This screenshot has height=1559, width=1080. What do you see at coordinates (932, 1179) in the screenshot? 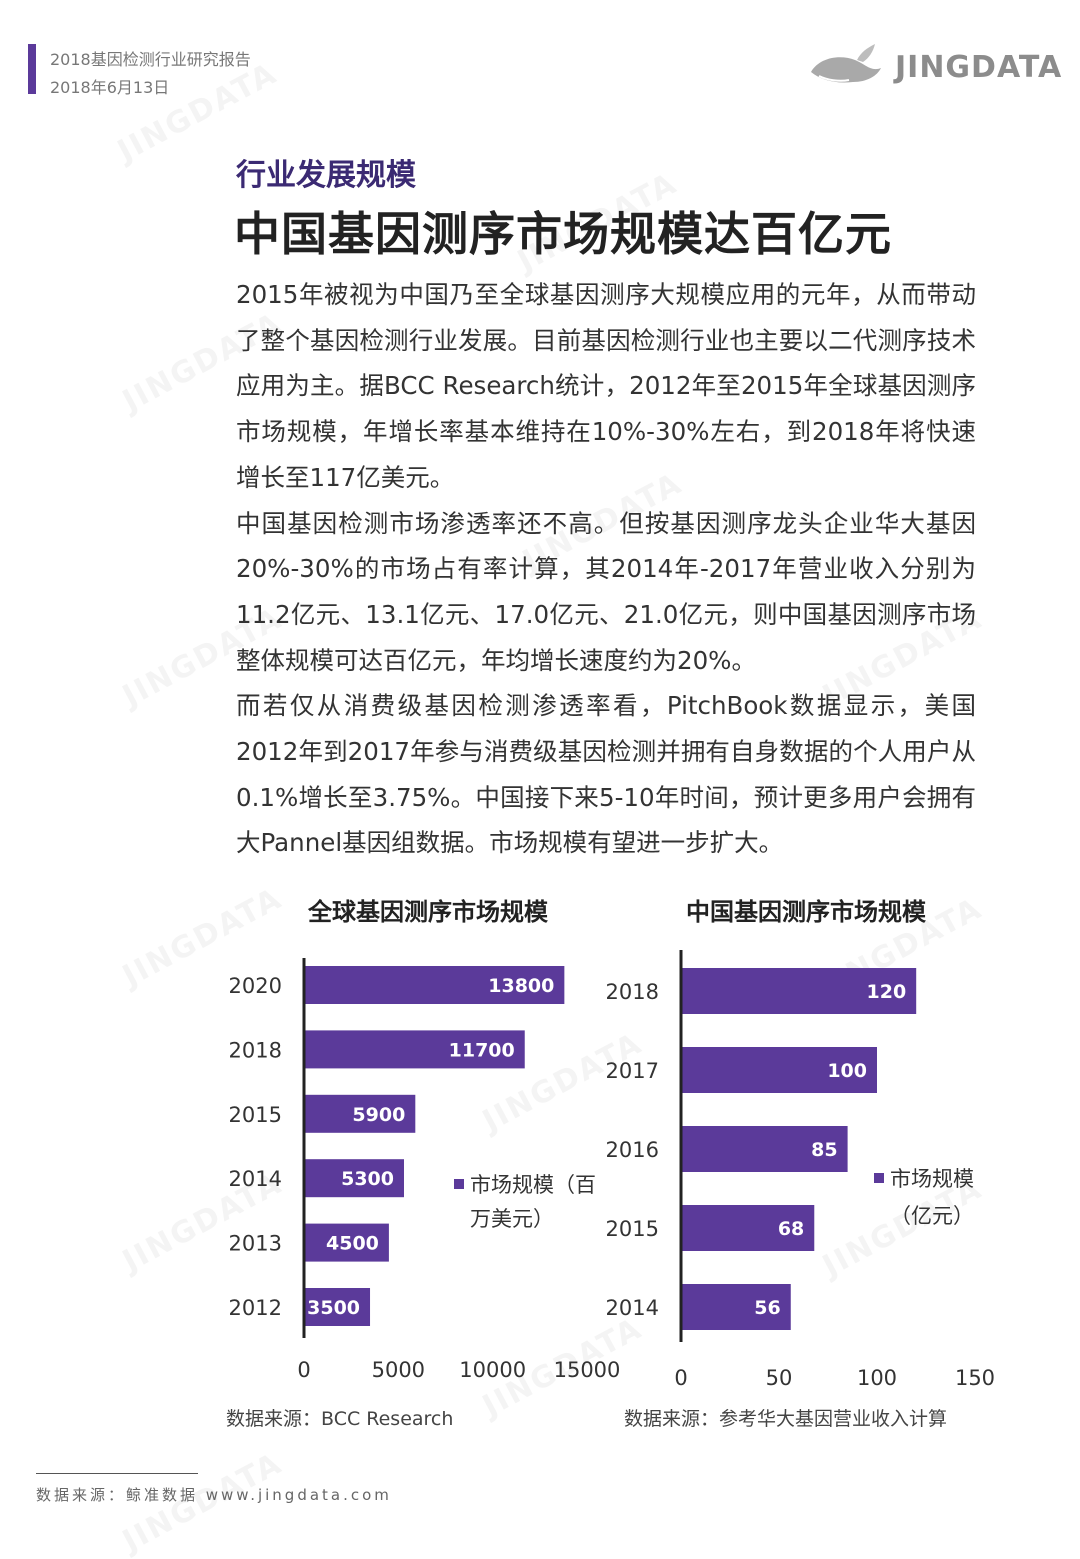
I see `legend-label: 市场规模` at bounding box center [932, 1179].